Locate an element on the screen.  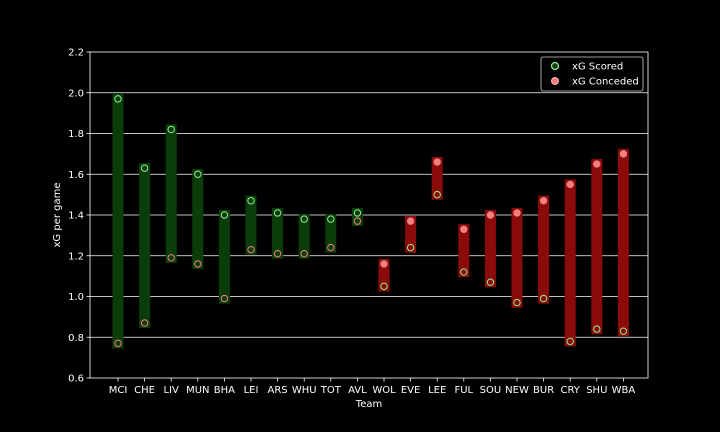
x-tick-label: LEE is located at coordinates (437, 390).